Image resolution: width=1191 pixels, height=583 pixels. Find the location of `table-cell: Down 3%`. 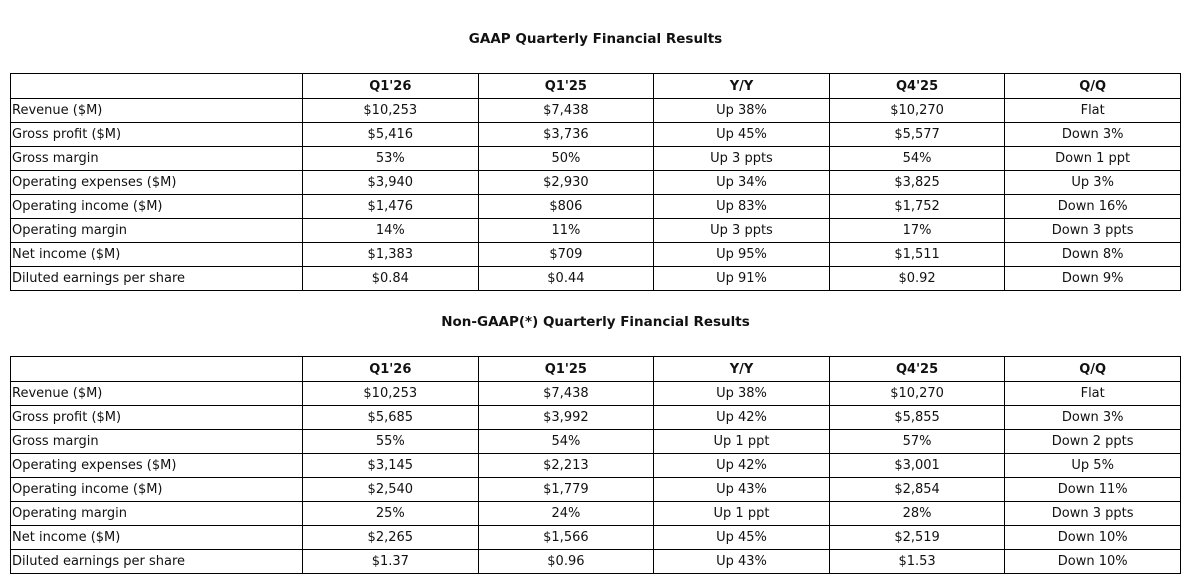

table-cell: Down 3% is located at coordinates (1092, 417).